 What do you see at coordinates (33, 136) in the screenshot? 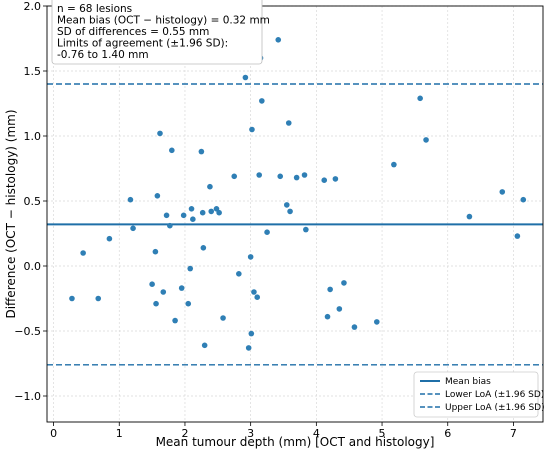
I see `y-tick-label: 1.0` at bounding box center [33, 136].